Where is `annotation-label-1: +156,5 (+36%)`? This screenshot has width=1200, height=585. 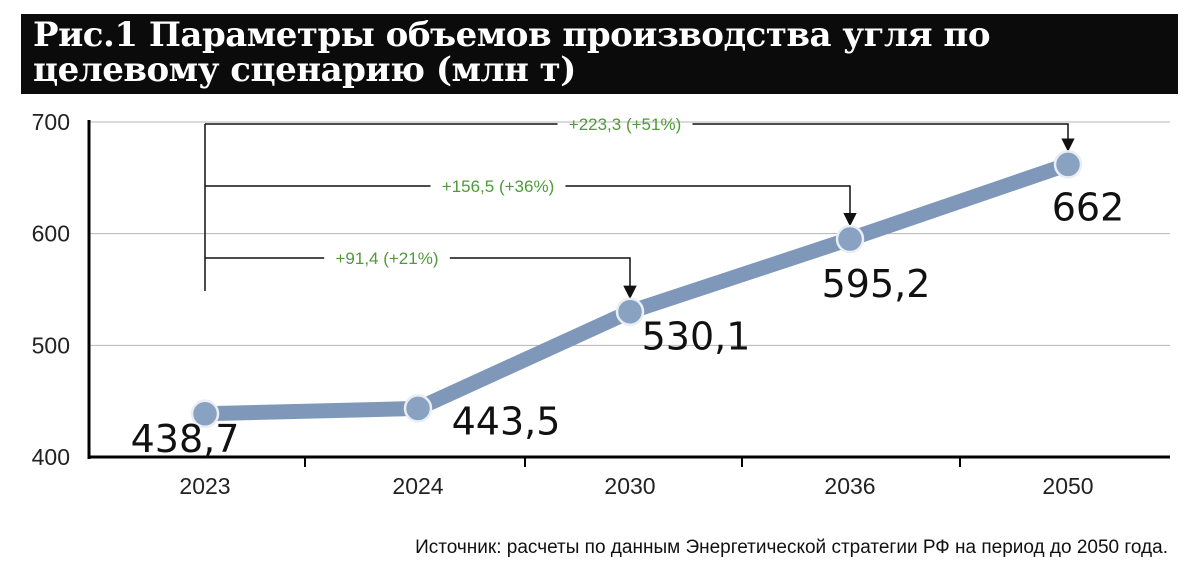
annotation-label-1: +156,5 (+36%) is located at coordinates (498, 186).